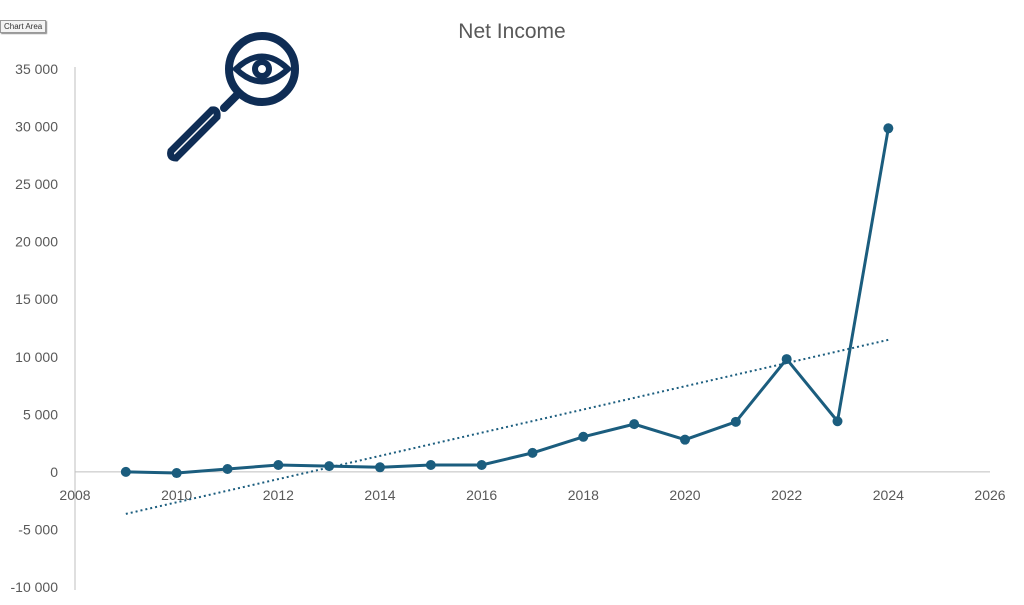 This screenshot has height=605, width=1024. Describe the element at coordinates (38, 529) in the screenshot. I see `y-tick-label: -5 000` at that location.